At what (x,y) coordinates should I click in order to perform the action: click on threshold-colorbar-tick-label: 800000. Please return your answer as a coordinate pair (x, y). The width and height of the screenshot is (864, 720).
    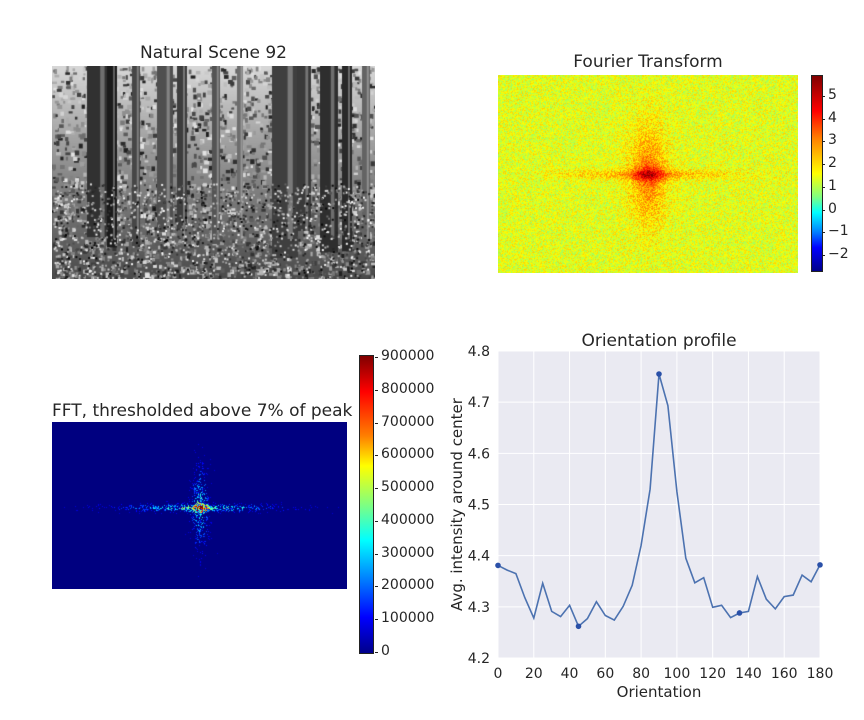
    Looking at the image, I should click on (408, 388).